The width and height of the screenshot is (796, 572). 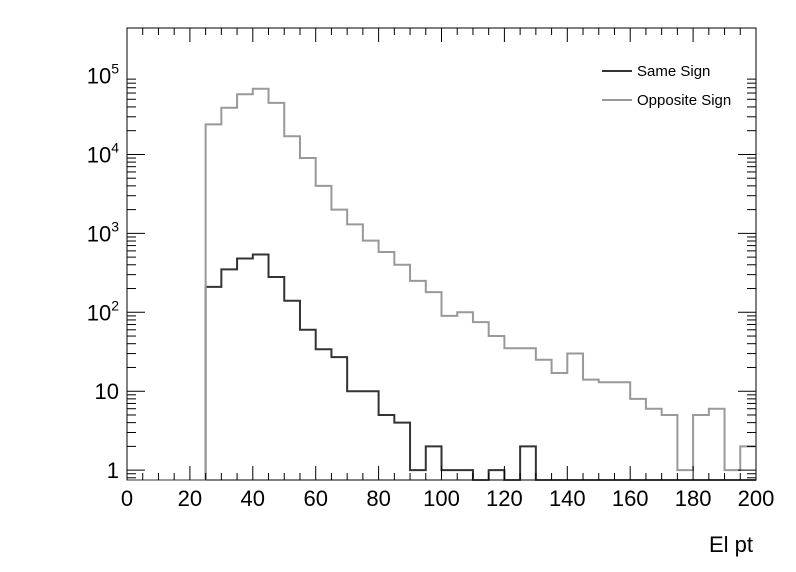 I want to click on x-tick-label: 60, so click(x=315, y=498).